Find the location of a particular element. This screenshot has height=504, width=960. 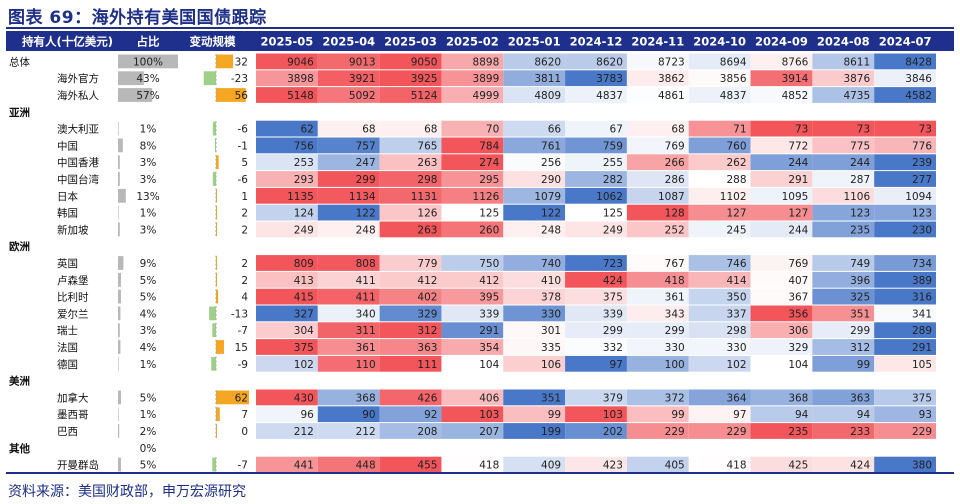

share-value: 5% is located at coordinates (148, 281).